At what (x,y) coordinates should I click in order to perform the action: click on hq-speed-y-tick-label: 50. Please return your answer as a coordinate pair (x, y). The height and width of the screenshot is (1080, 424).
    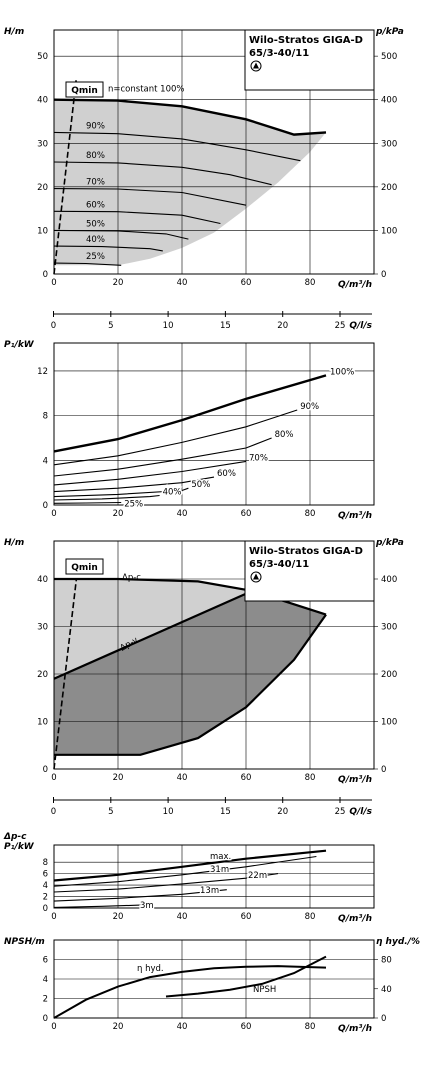
    Looking at the image, I should click on (42, 57).